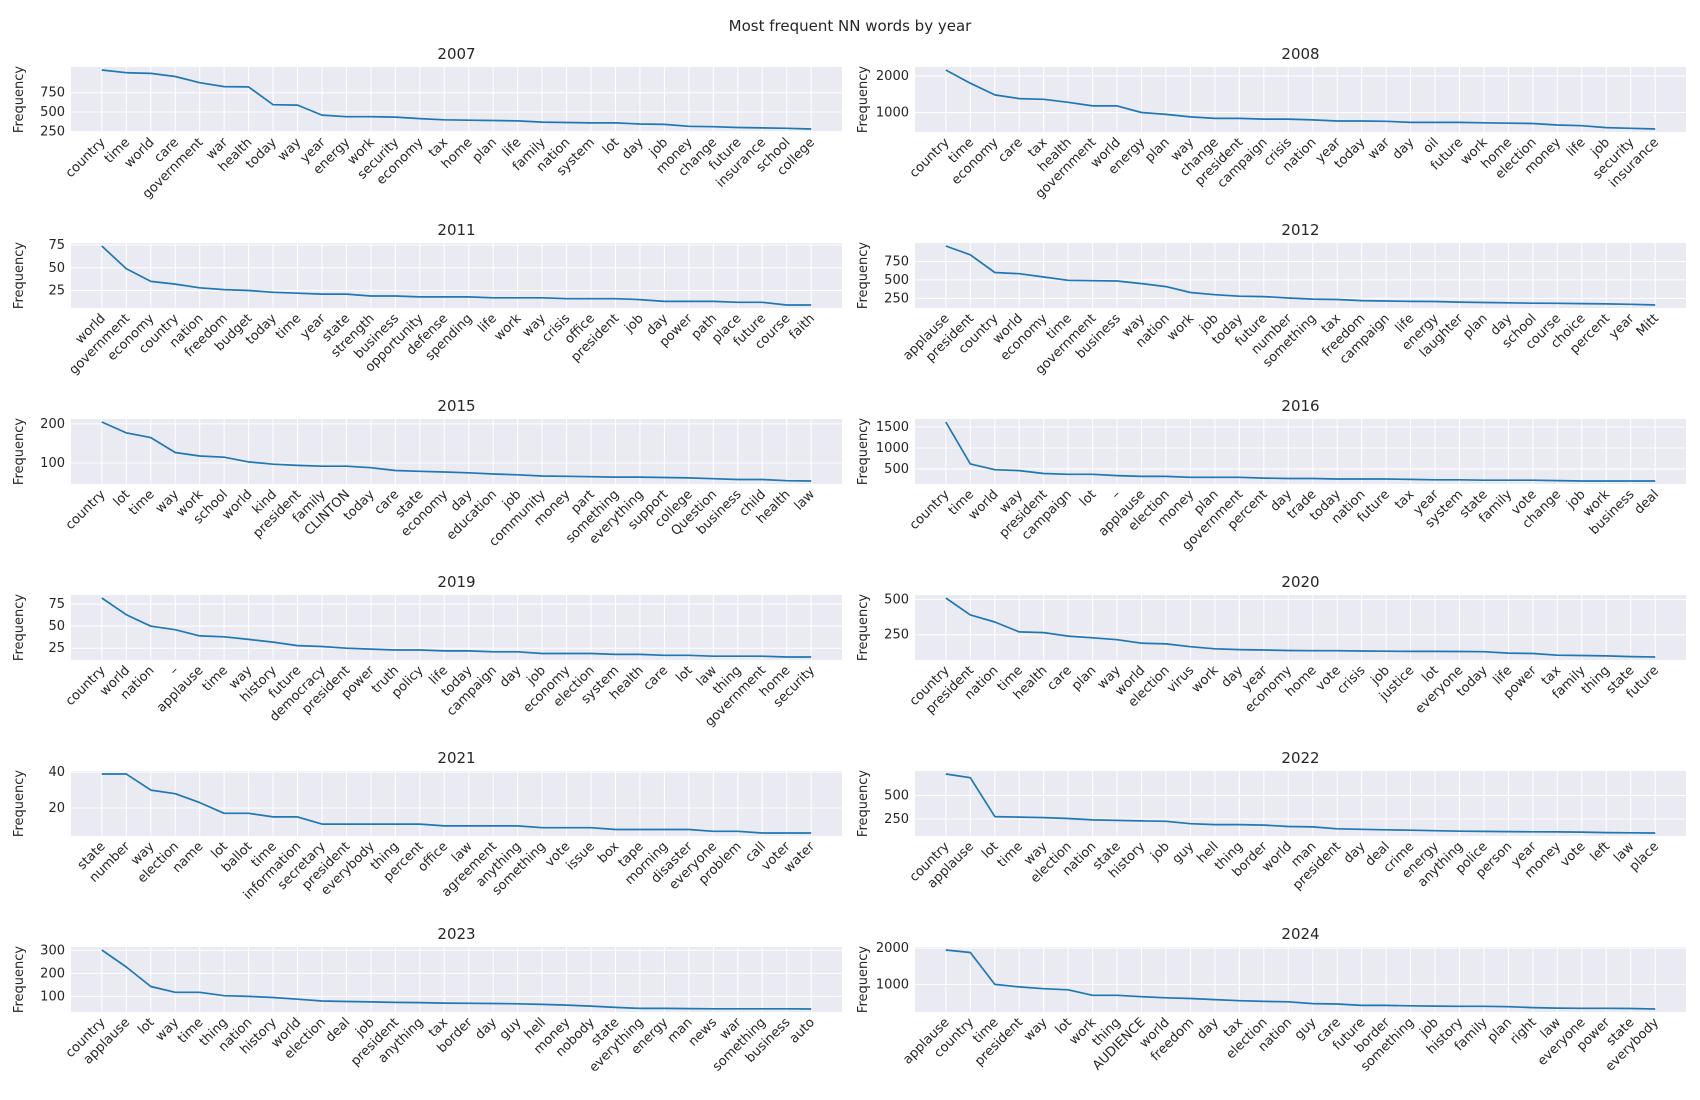  Describe the element at coordinates (1573, 854) in the screenshot. I see `x-tick-label: vote` at that location.